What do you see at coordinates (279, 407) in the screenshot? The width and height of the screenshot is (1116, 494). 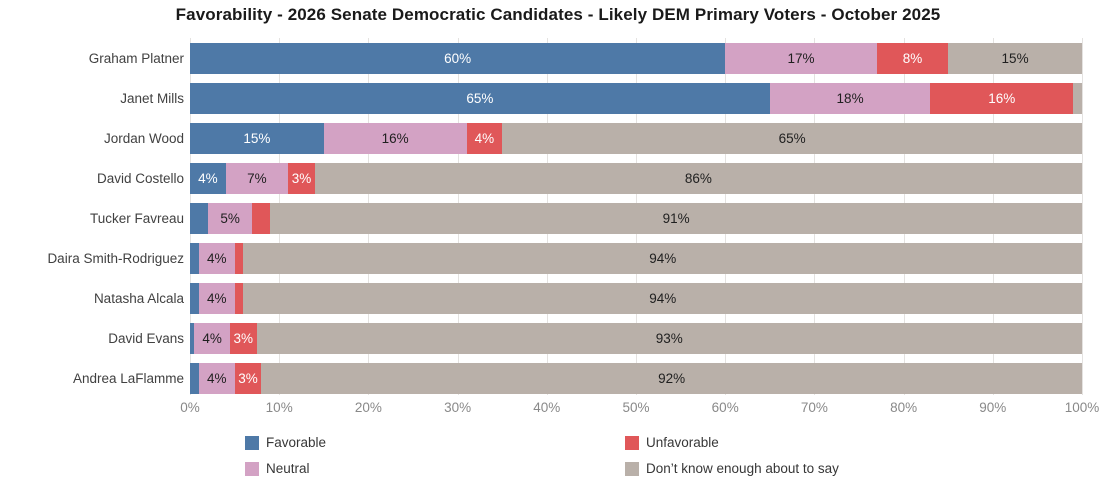 I see `x-axis-tick-label: 10%` at bounding box center [279, 407].